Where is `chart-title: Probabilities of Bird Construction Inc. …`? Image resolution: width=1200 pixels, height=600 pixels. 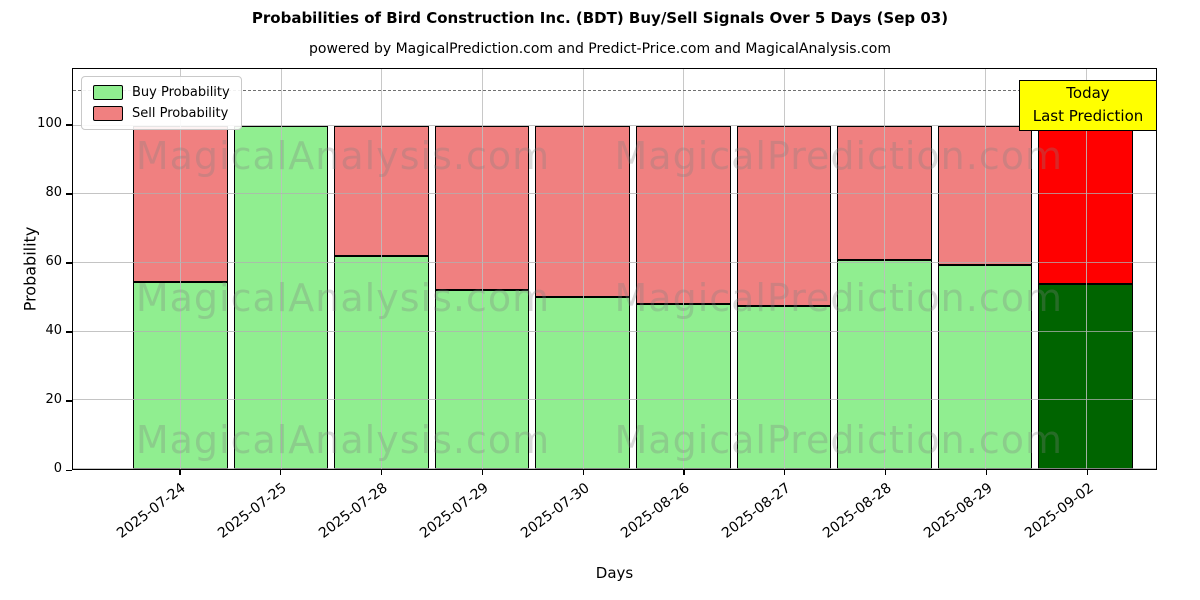 chart-title: Probabilities of Bird Construction Inc. … is located at coordinates (600, 18).